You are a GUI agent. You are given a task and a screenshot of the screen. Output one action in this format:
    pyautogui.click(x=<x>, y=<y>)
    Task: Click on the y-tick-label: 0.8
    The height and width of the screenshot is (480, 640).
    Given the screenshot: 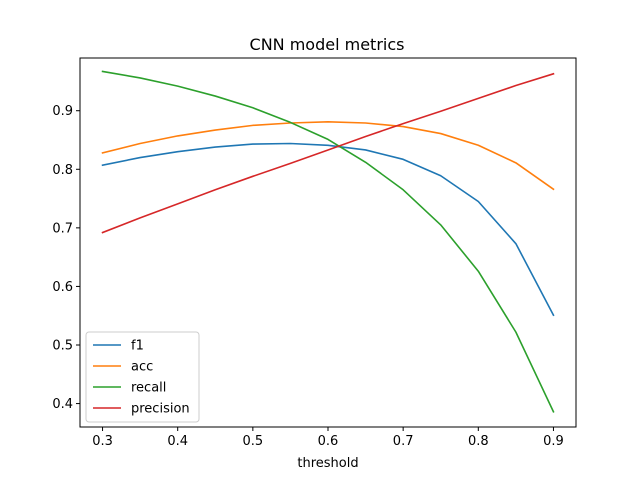 What is the action you would take?
    pyautogui.click(x=62, y=170)
    